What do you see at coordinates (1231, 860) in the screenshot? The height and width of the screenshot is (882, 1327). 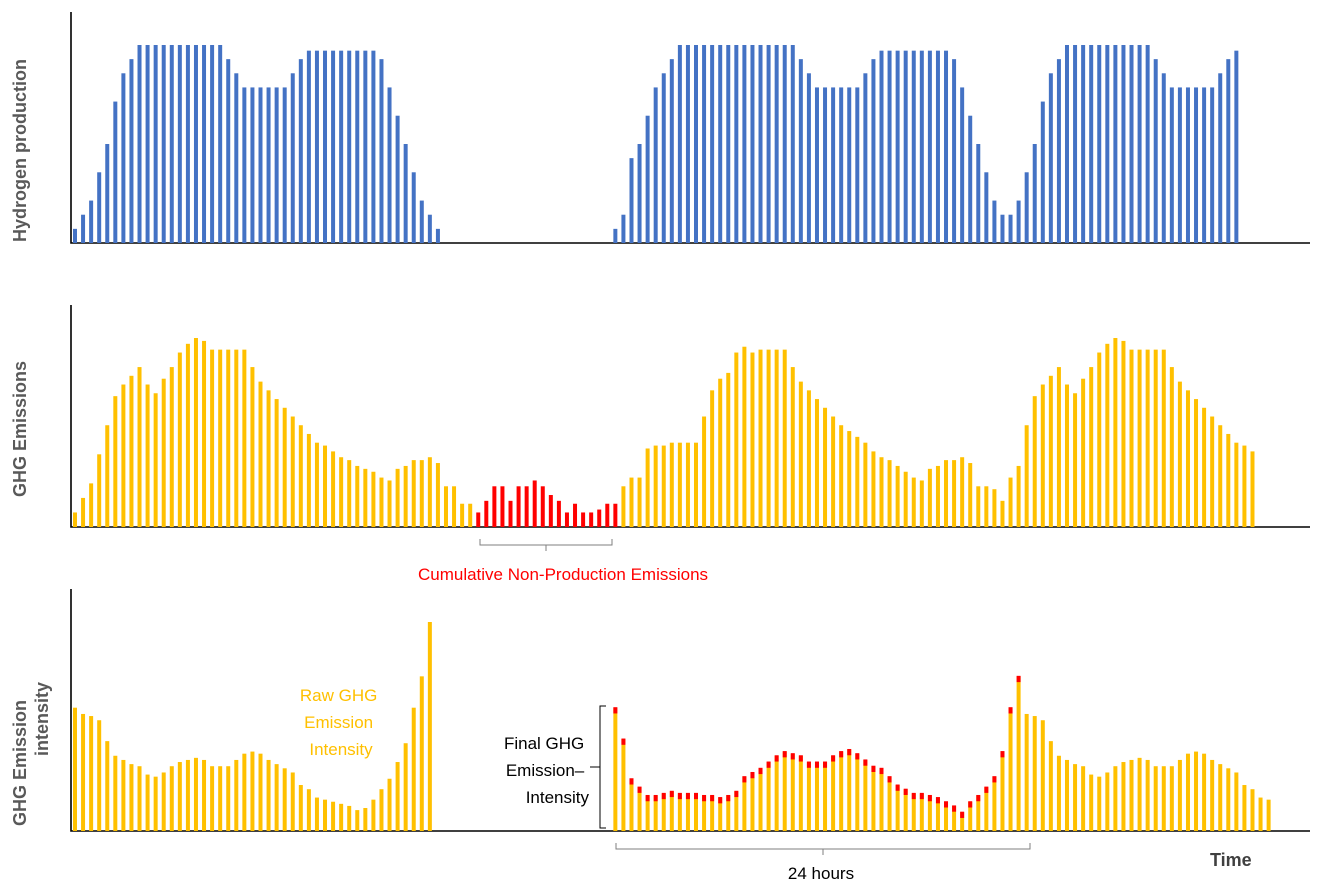 I see `x-axis-label-time: Time` at bounding box center [1231, 860].